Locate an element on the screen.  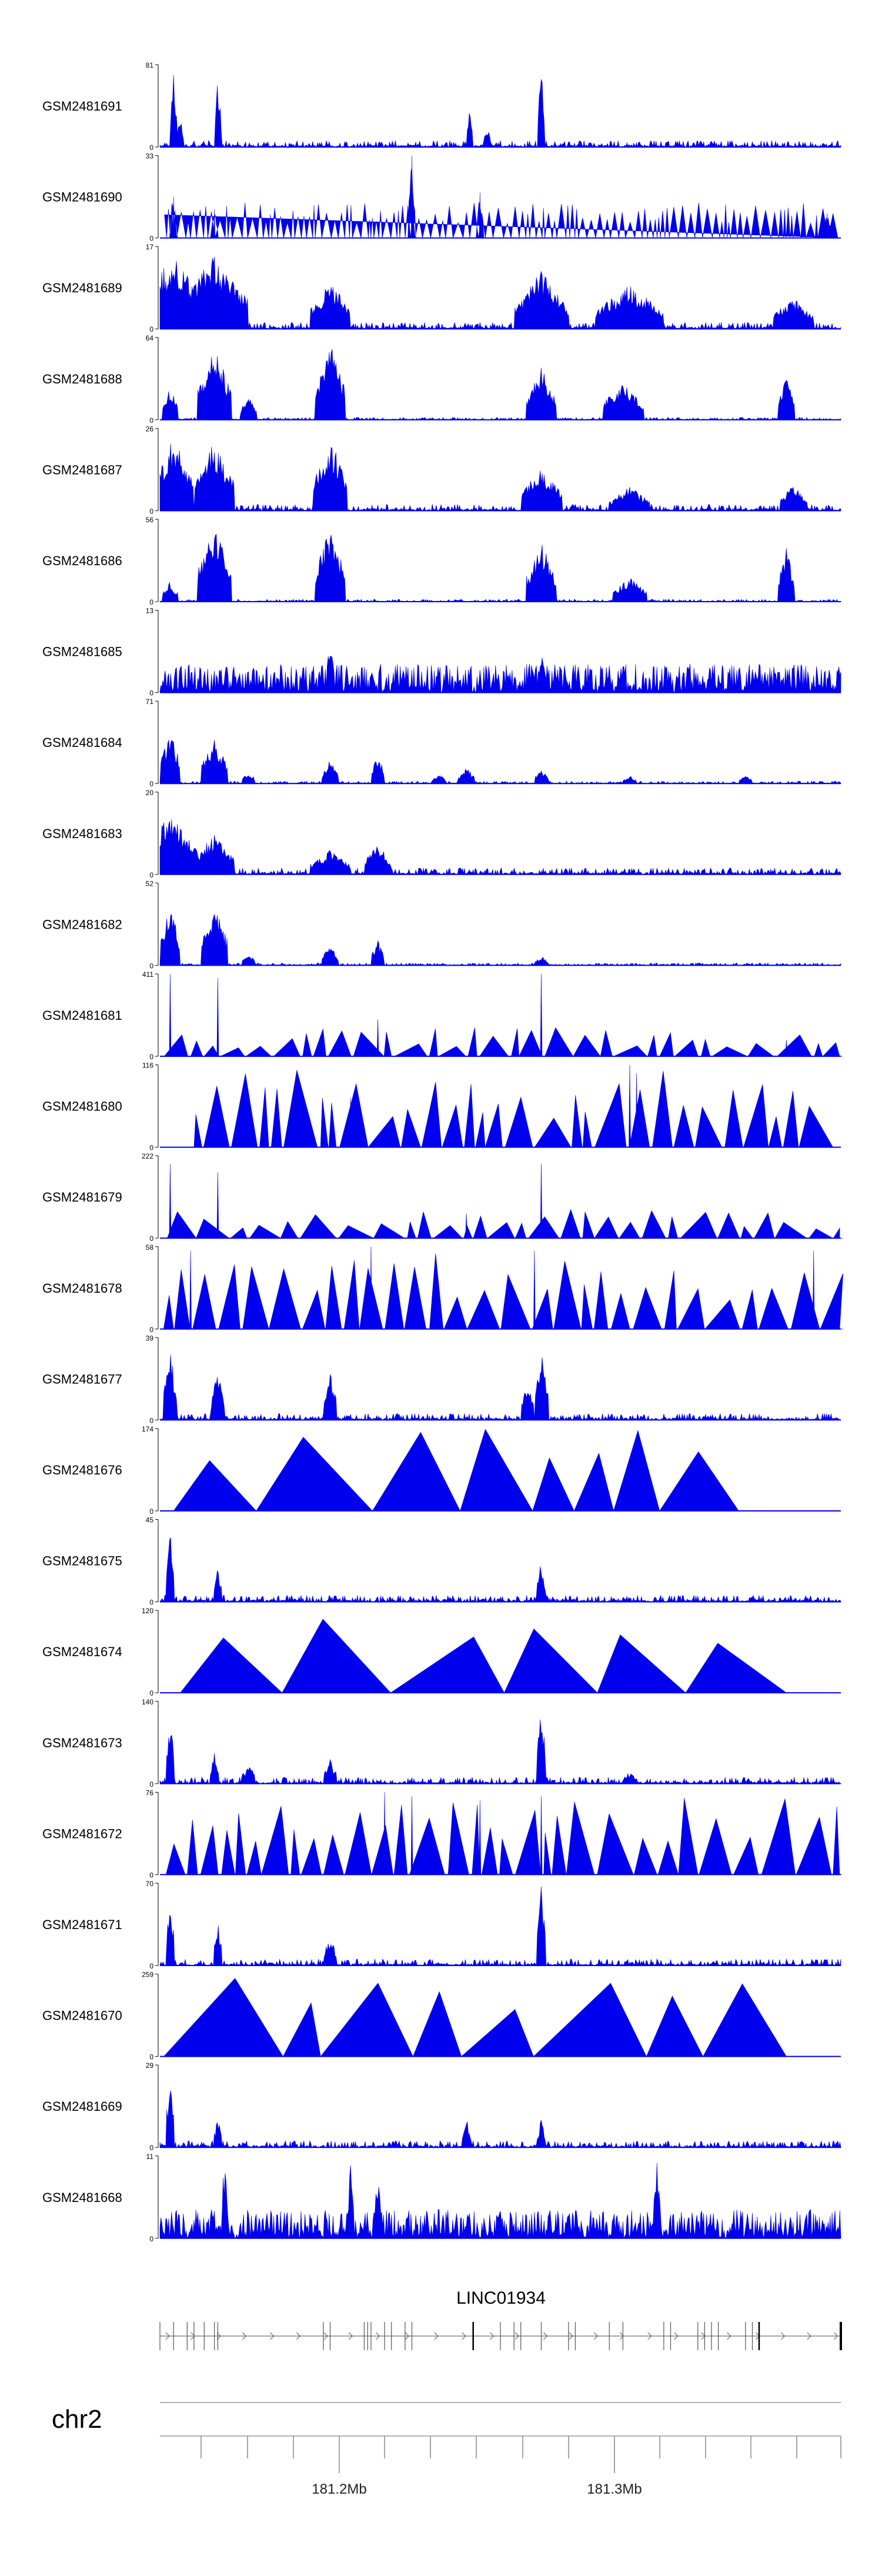
y-max-label: 29 is located at coordinates (150, 2065).